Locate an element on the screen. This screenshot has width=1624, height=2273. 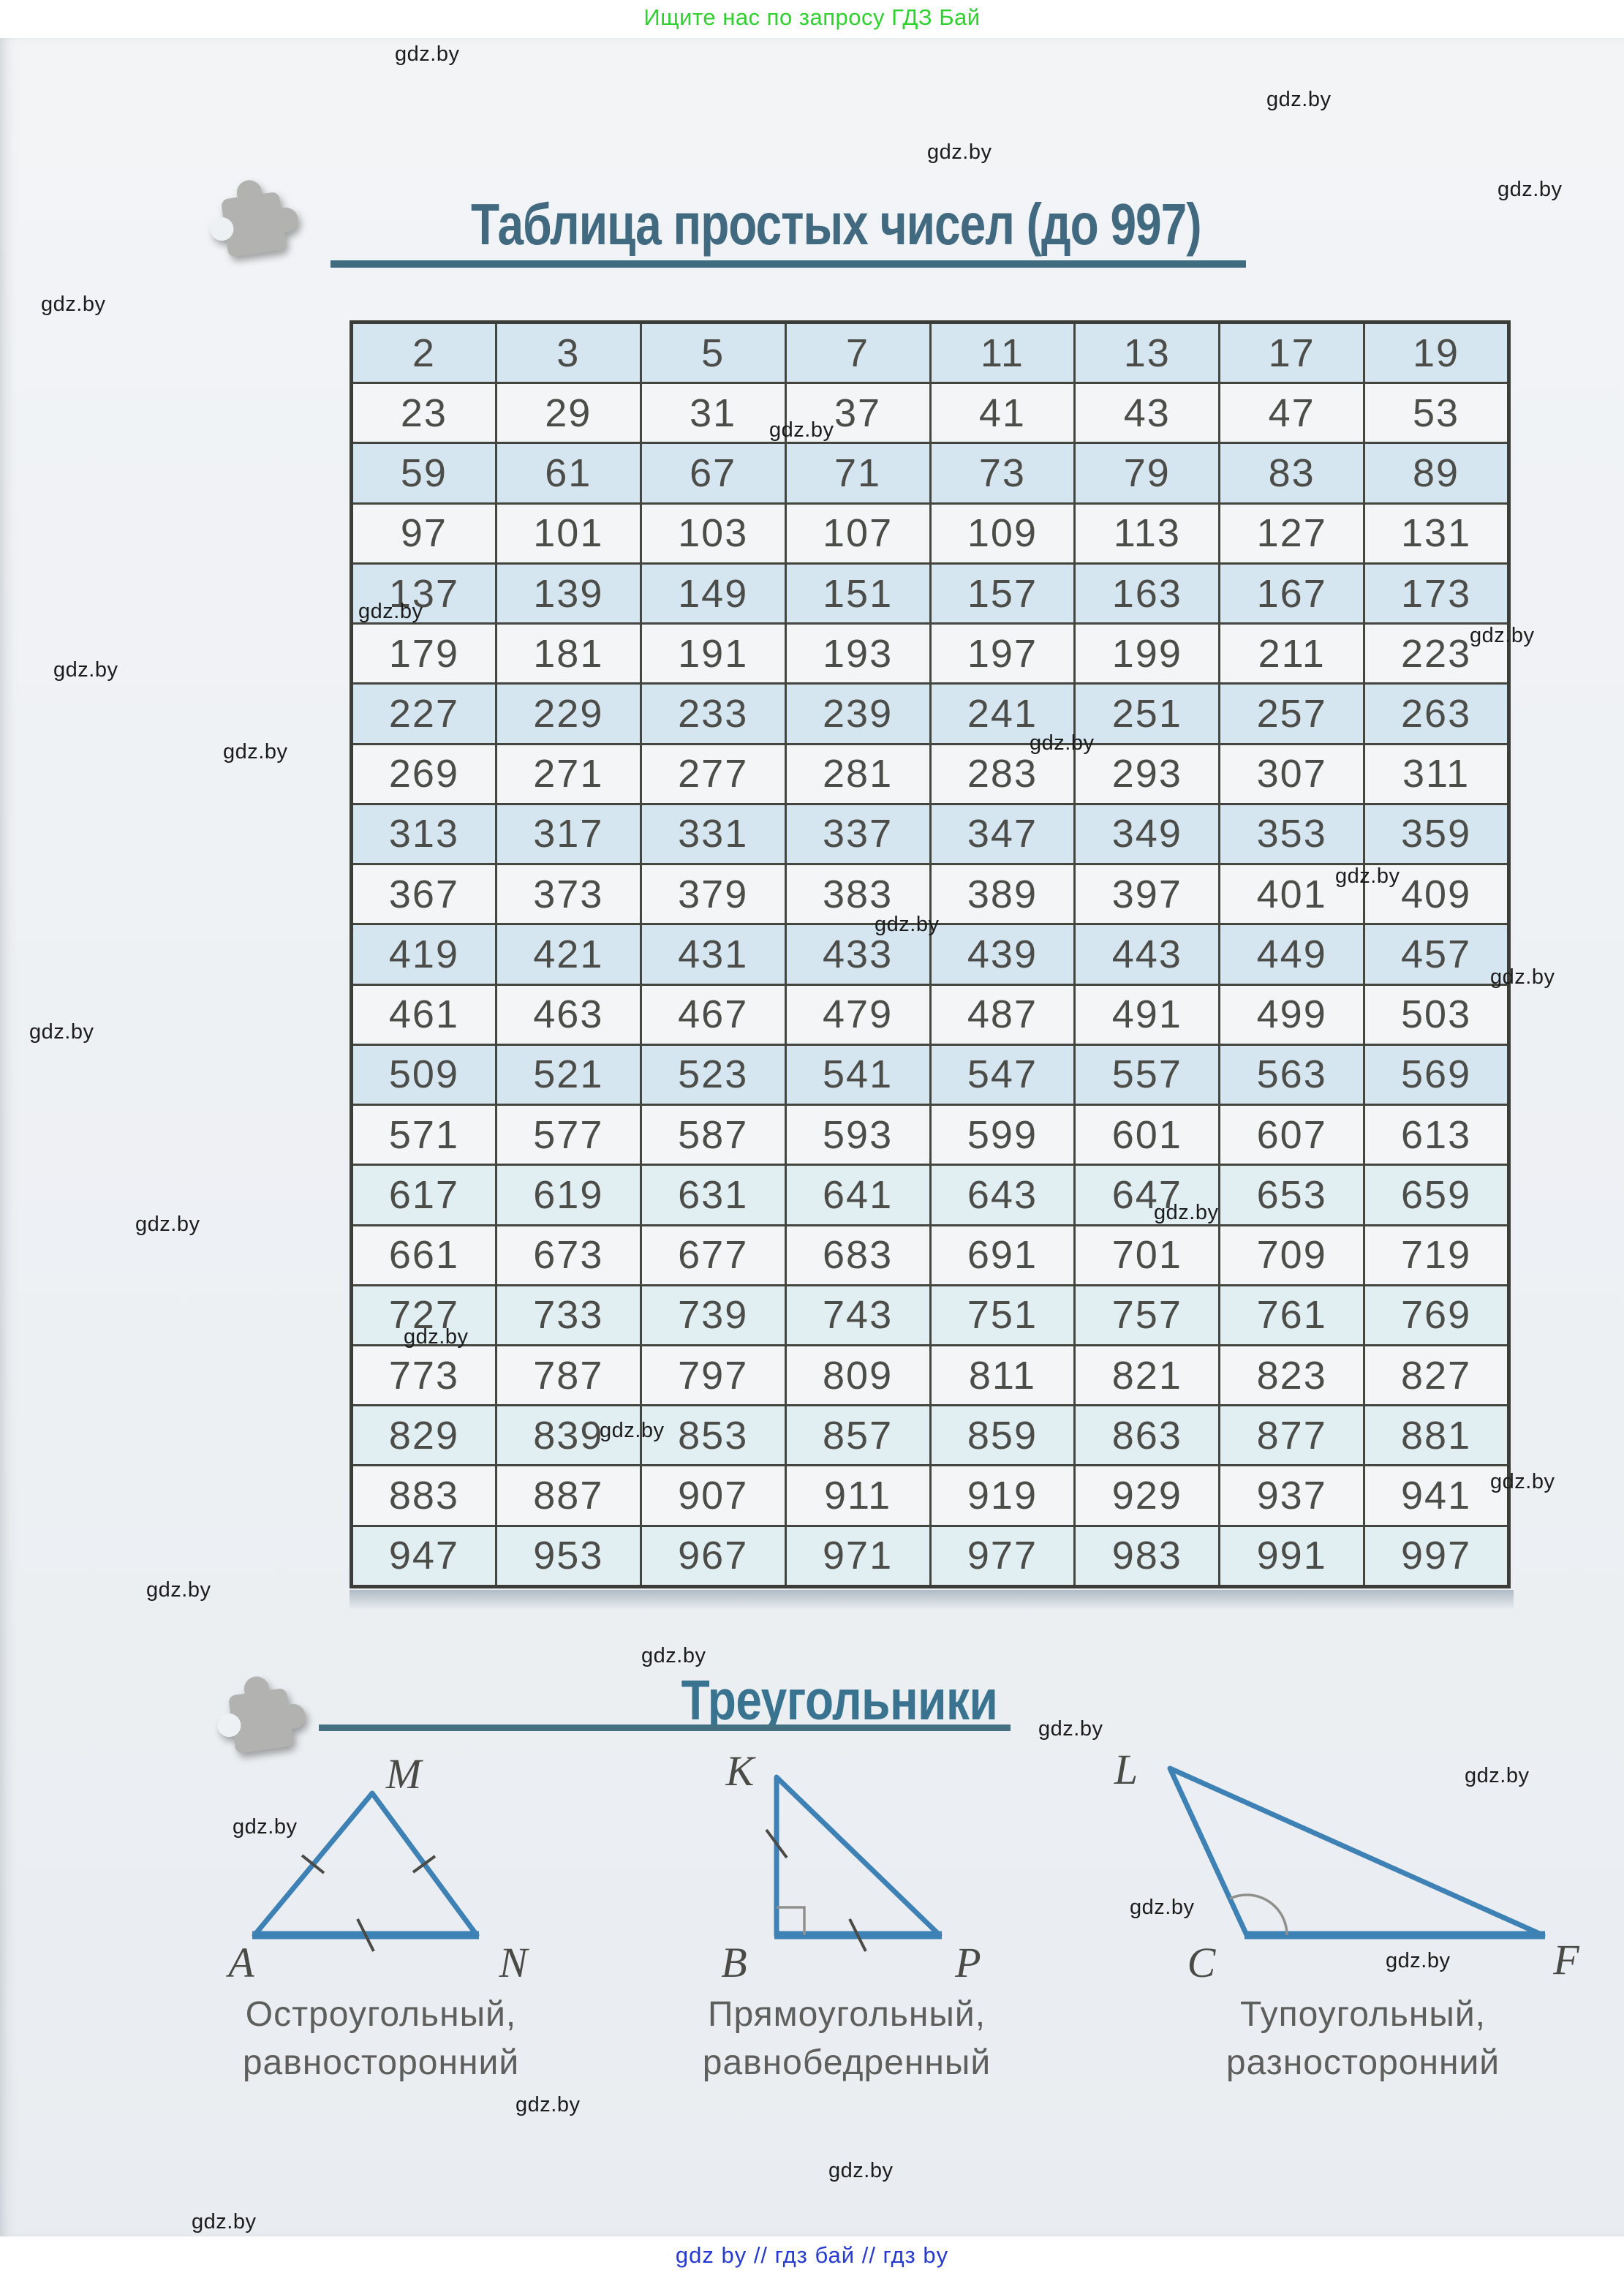
prime-cell: 307 is located at coordinates (1292, 774).